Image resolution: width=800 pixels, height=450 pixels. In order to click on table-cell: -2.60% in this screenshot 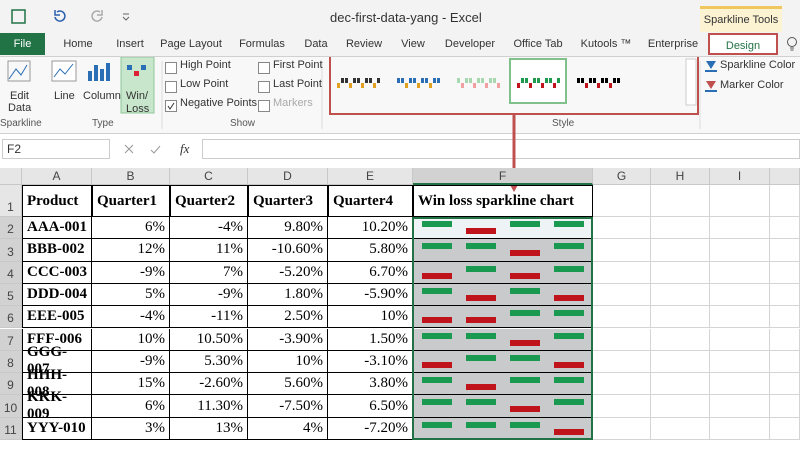, I will do `click(209, 384)`.